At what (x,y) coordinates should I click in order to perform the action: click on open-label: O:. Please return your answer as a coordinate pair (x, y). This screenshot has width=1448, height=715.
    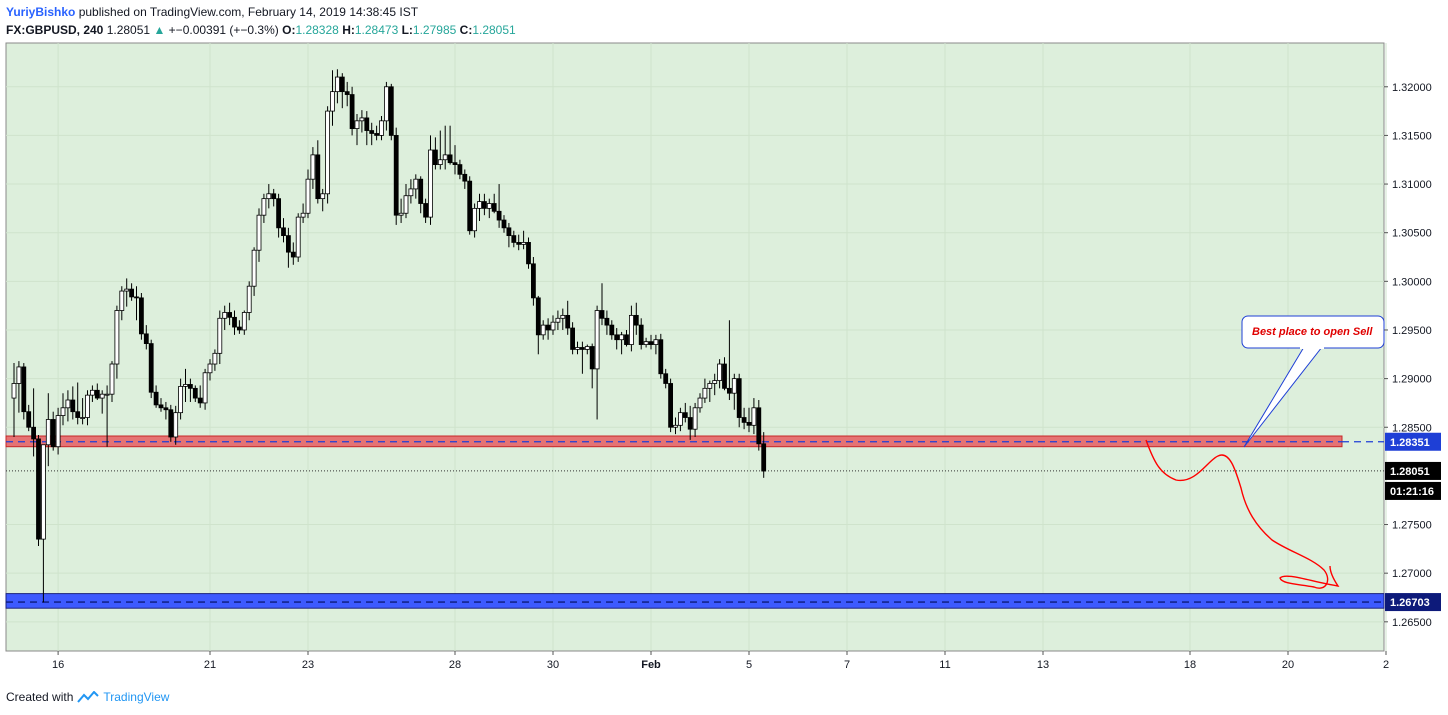
    Looking at the image, I should click on (289, 30).